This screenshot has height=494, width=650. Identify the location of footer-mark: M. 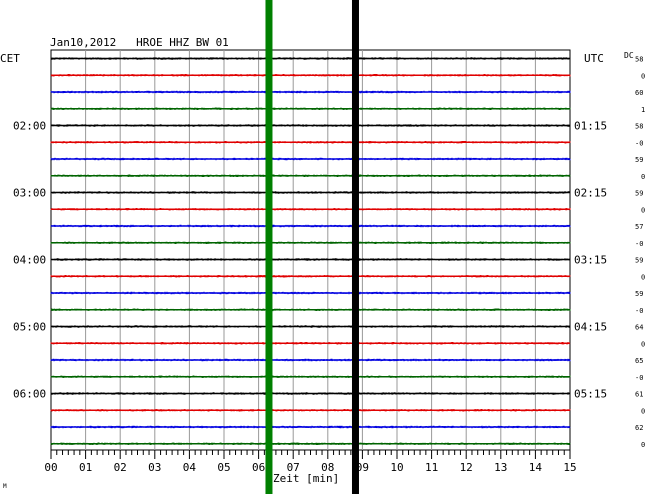
(5, 486).